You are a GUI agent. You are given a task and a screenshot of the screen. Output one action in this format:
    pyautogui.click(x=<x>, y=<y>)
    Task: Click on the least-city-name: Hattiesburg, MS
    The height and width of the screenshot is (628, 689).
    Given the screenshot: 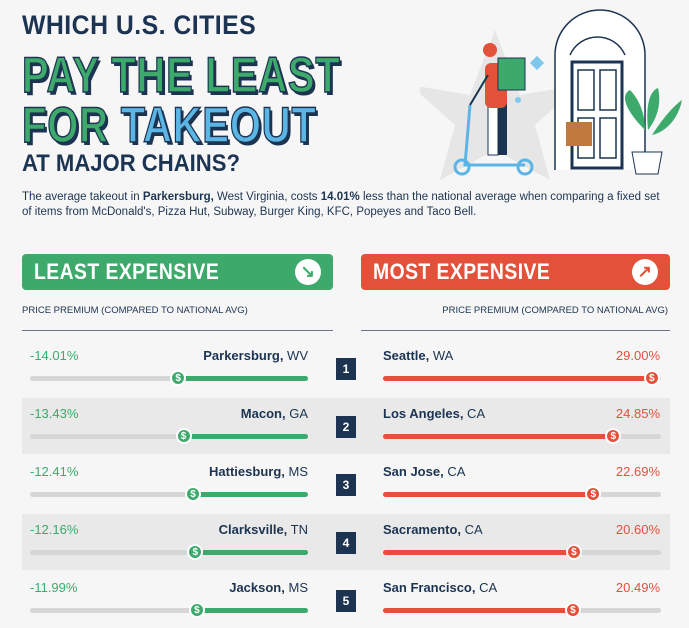 What is the action you would take?
    pyautogui.click(x=258, y=471)
    